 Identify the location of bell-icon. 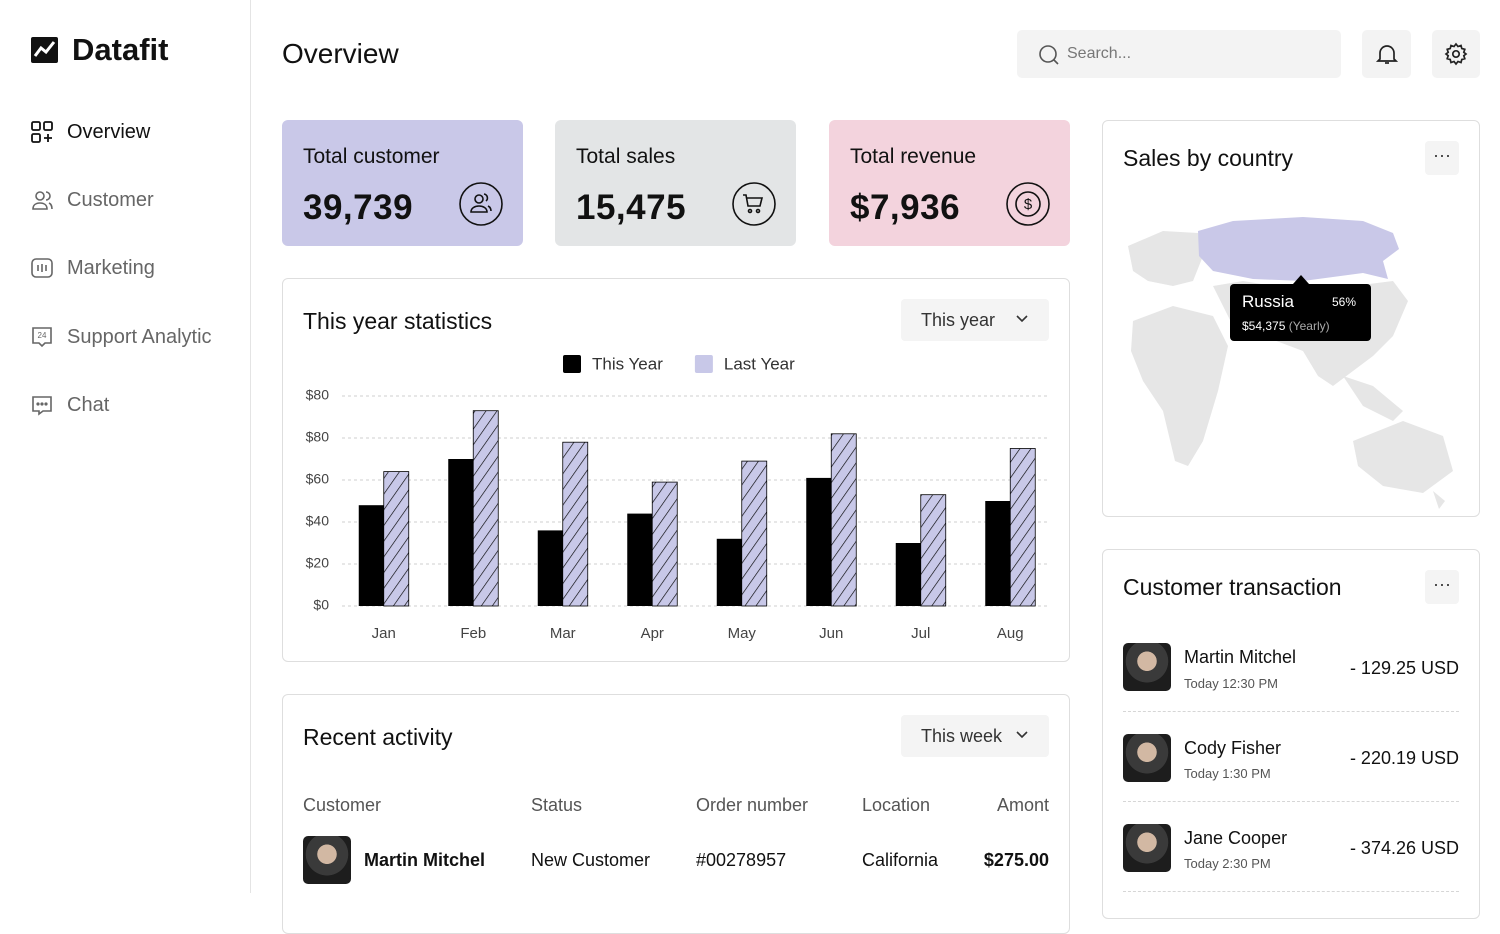
(1387, 54).